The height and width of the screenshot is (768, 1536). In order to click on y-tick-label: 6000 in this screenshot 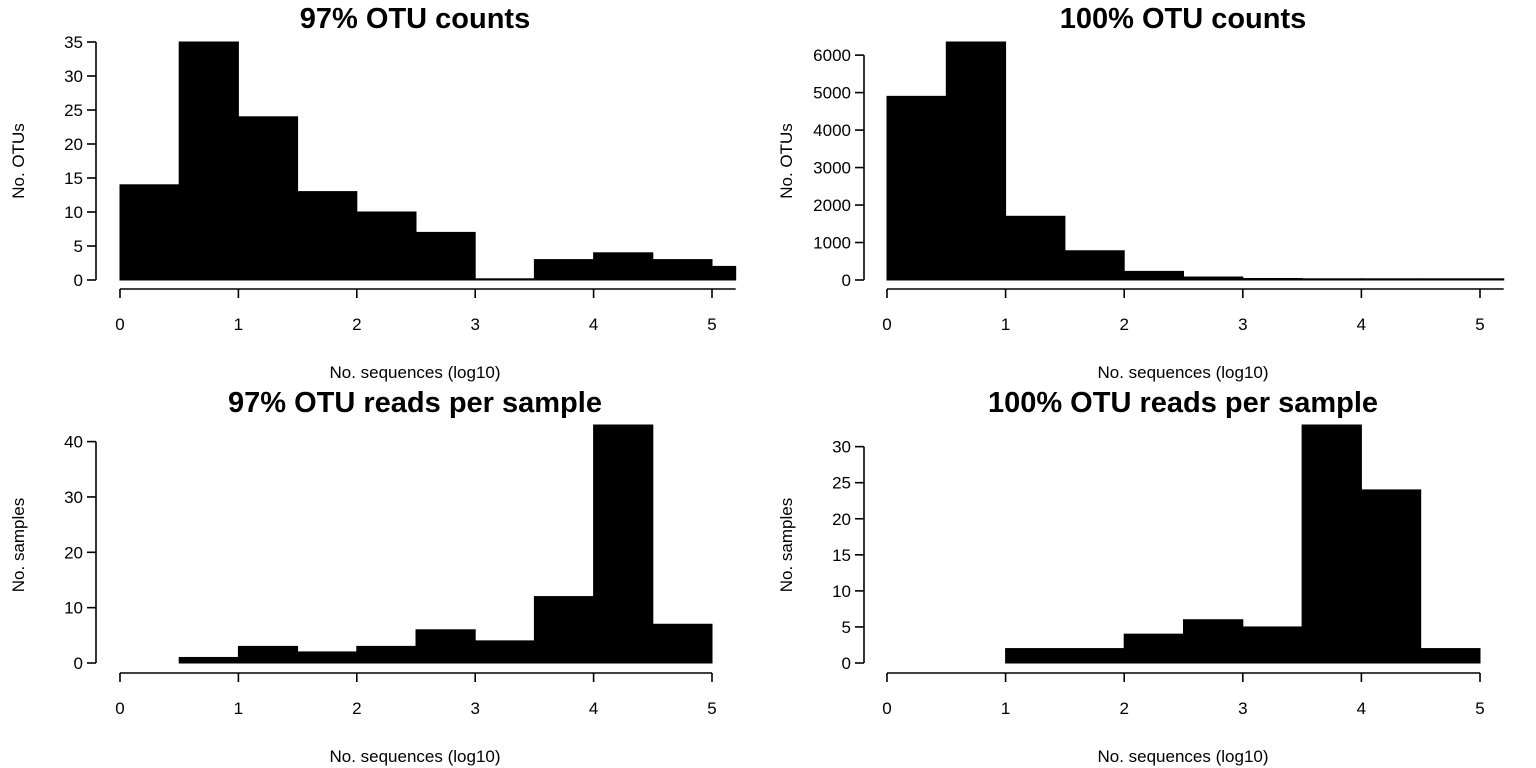, I will do `click(832, 55)`.